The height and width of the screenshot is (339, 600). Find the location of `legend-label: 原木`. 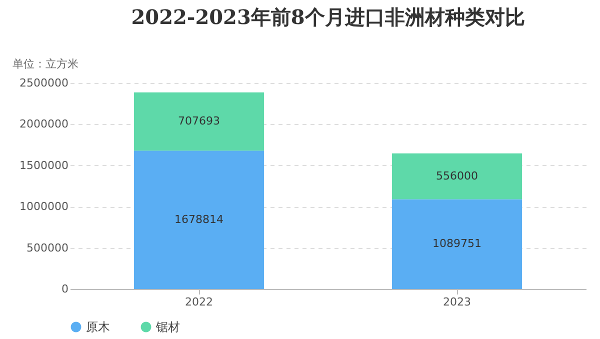

legend-label: 原木 is located at coordinates (98, 327).